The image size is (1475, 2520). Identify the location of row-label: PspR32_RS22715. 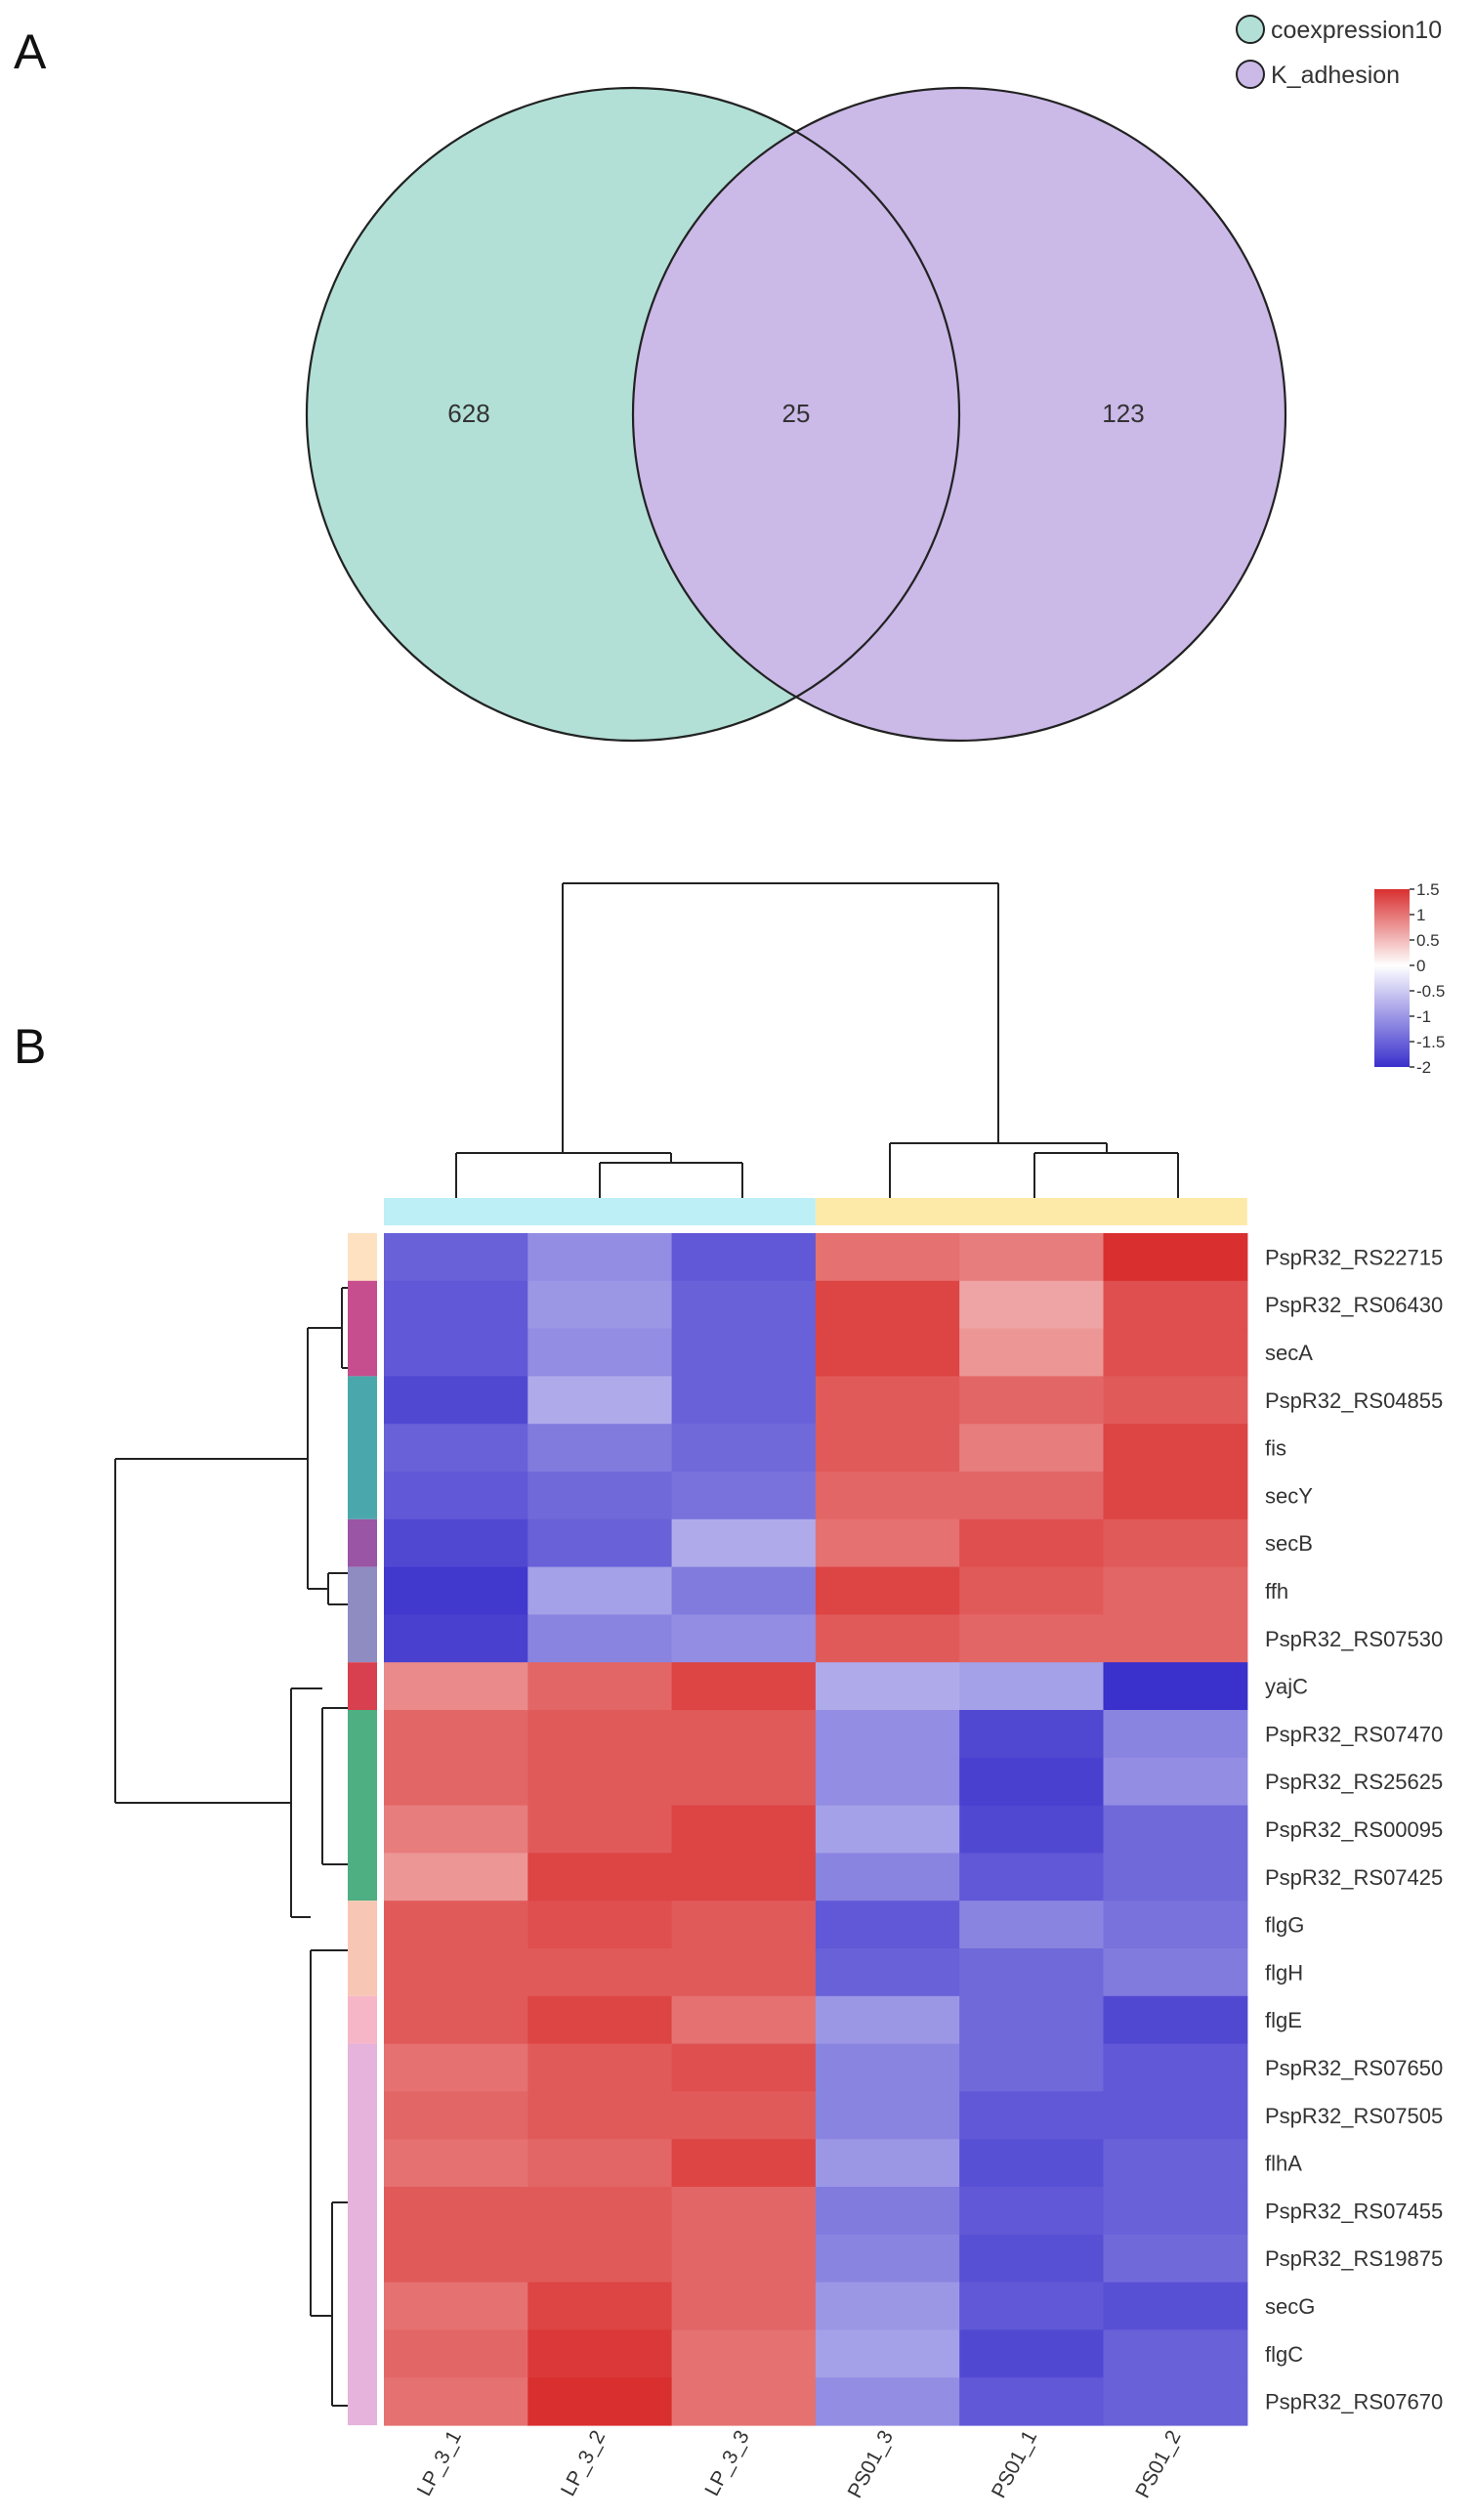
(1354, 1257).